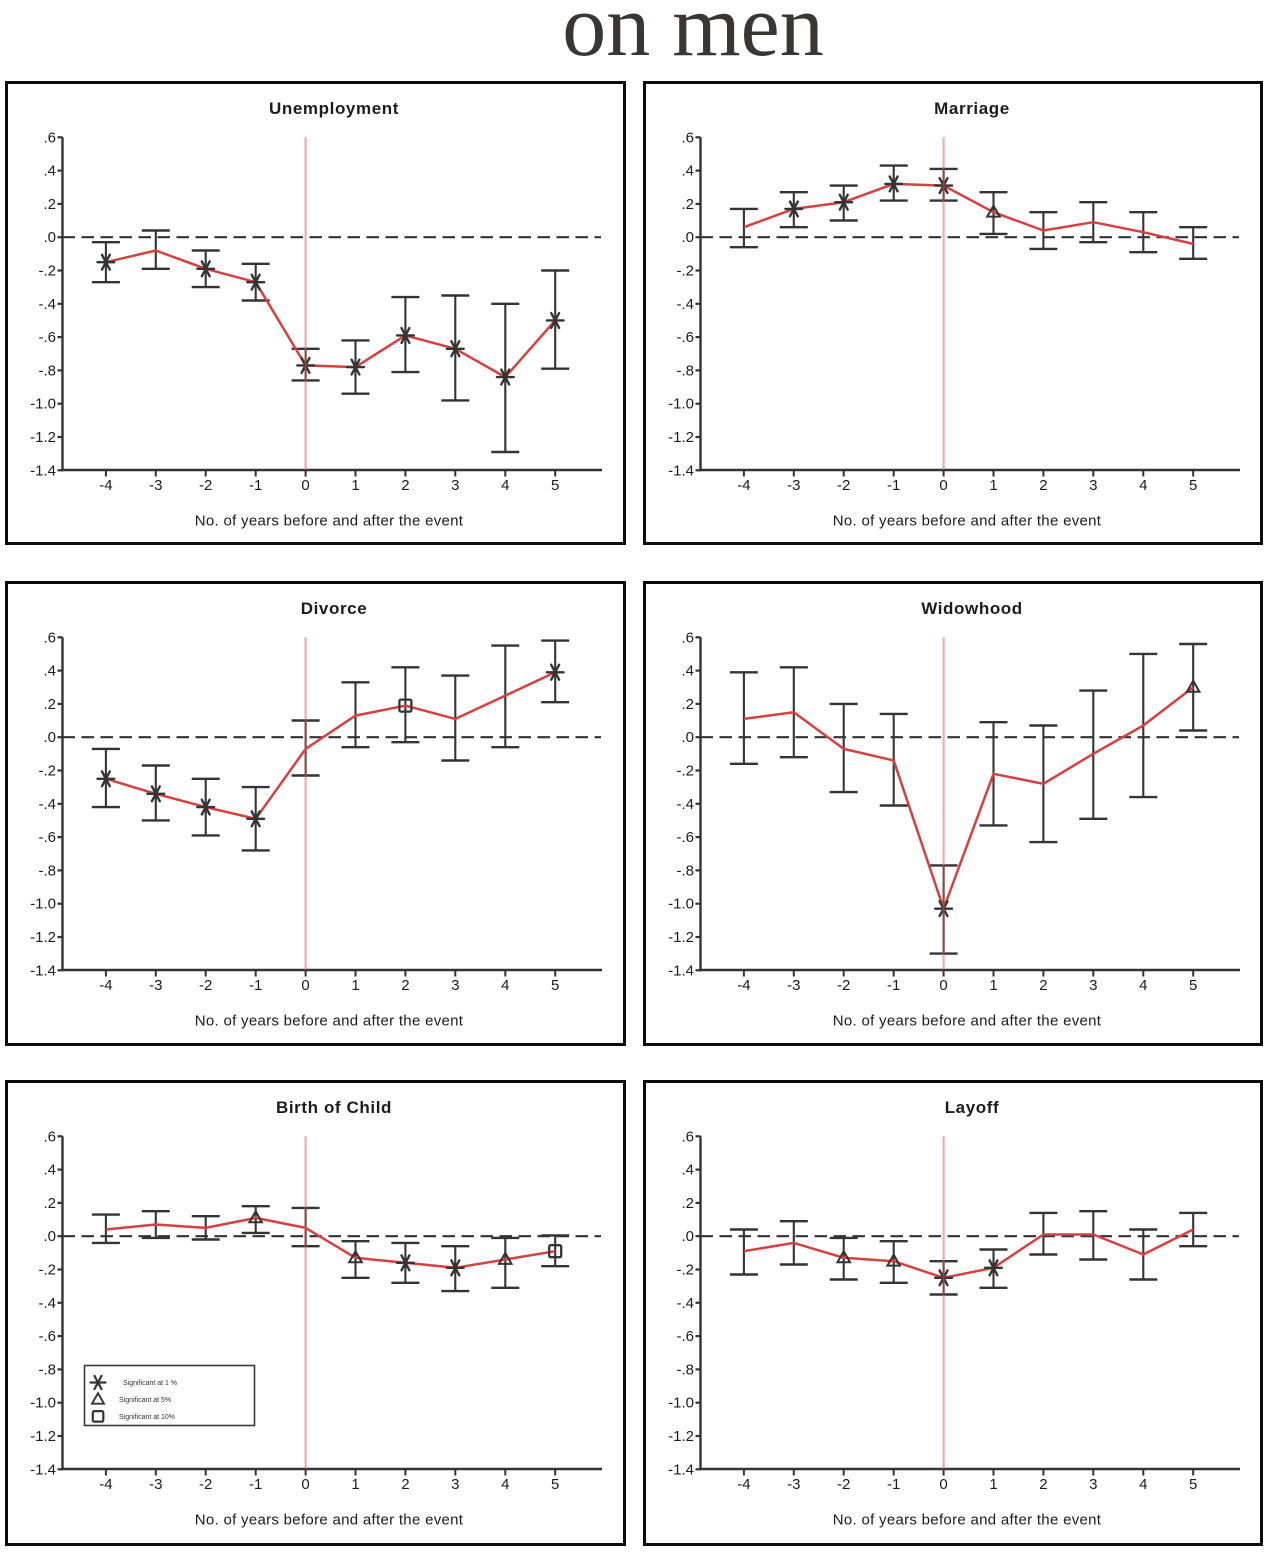  I want to click on svg-text: .0, so click(49, 237).